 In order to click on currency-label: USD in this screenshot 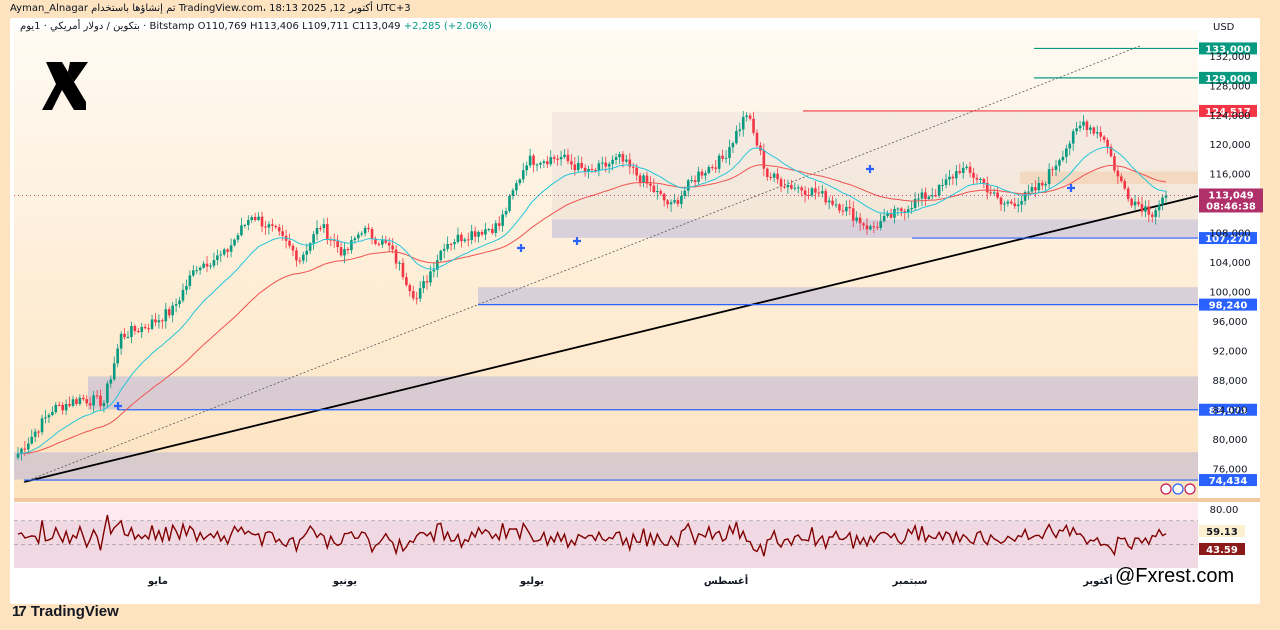, I will do `click(1224, 27)`.